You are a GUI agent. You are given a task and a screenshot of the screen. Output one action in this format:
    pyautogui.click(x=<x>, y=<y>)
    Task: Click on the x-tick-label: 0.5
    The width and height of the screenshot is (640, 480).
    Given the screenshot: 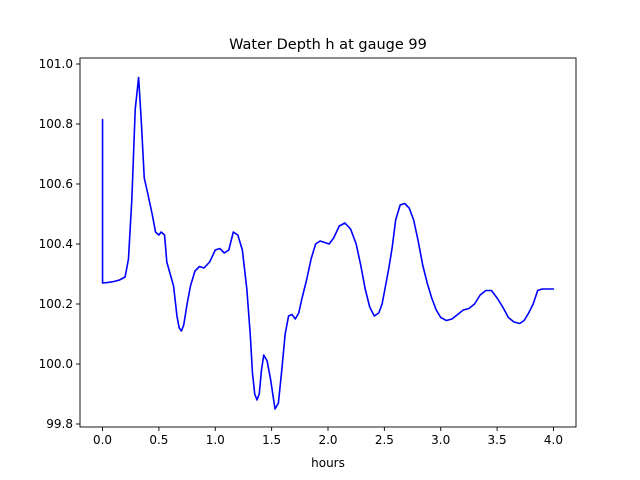 What is the action you would take?
    pyautogui.click(x=158, y=440)
    